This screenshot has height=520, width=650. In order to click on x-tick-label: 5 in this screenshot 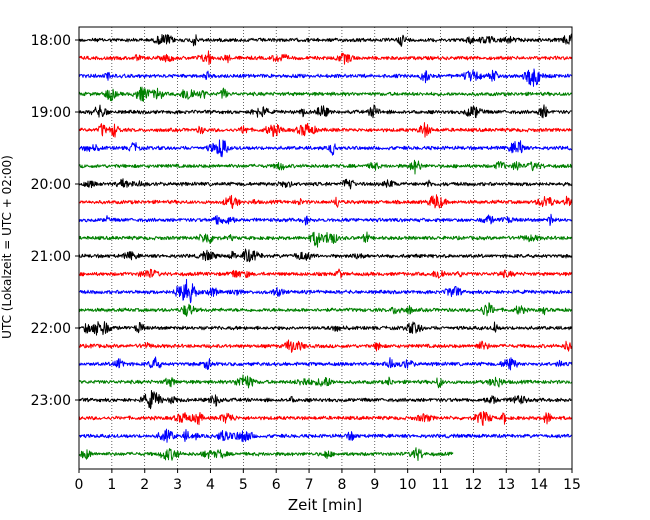, I will do `click(243, 485)`.